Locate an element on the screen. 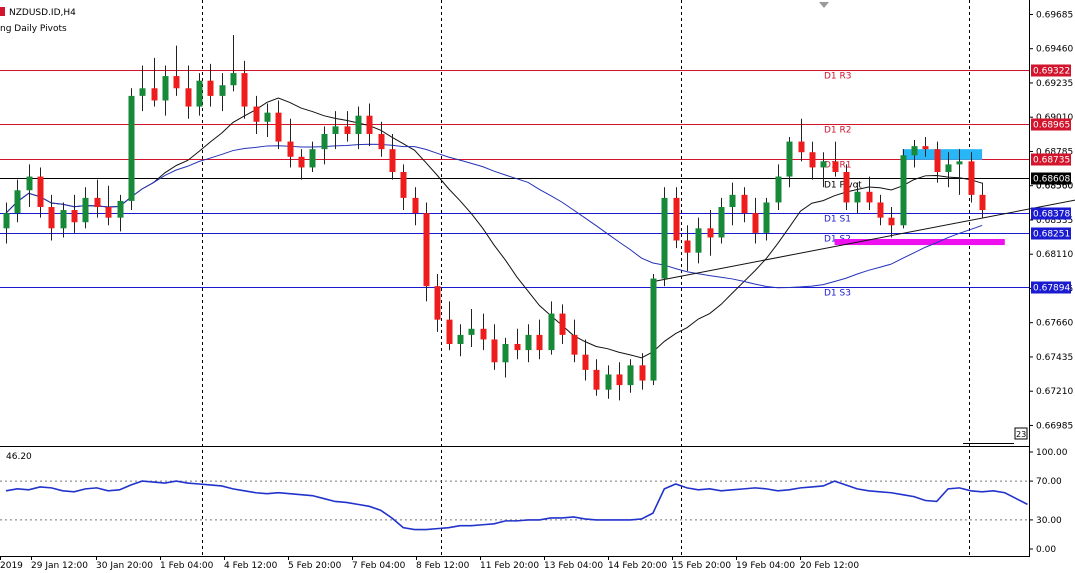 The width and height of the screenshot is (1075, 573). time-tick-label: 13 Feb 04:00 is located at coordinates (573, 566).